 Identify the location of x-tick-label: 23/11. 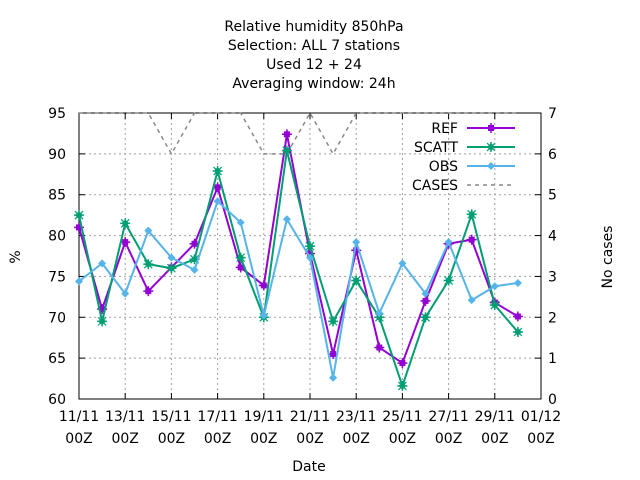
(356, 417).